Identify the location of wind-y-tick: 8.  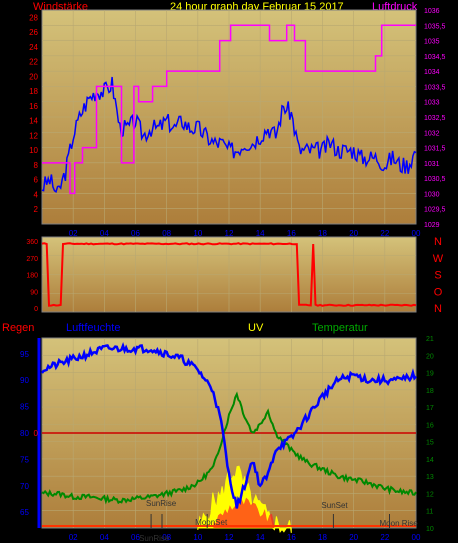
(36, 165).